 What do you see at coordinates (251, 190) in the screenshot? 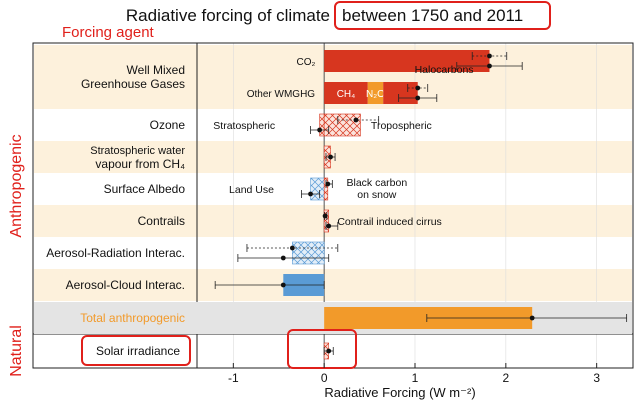
I see `annotation: Land Use` at bounding box center [251, 190].